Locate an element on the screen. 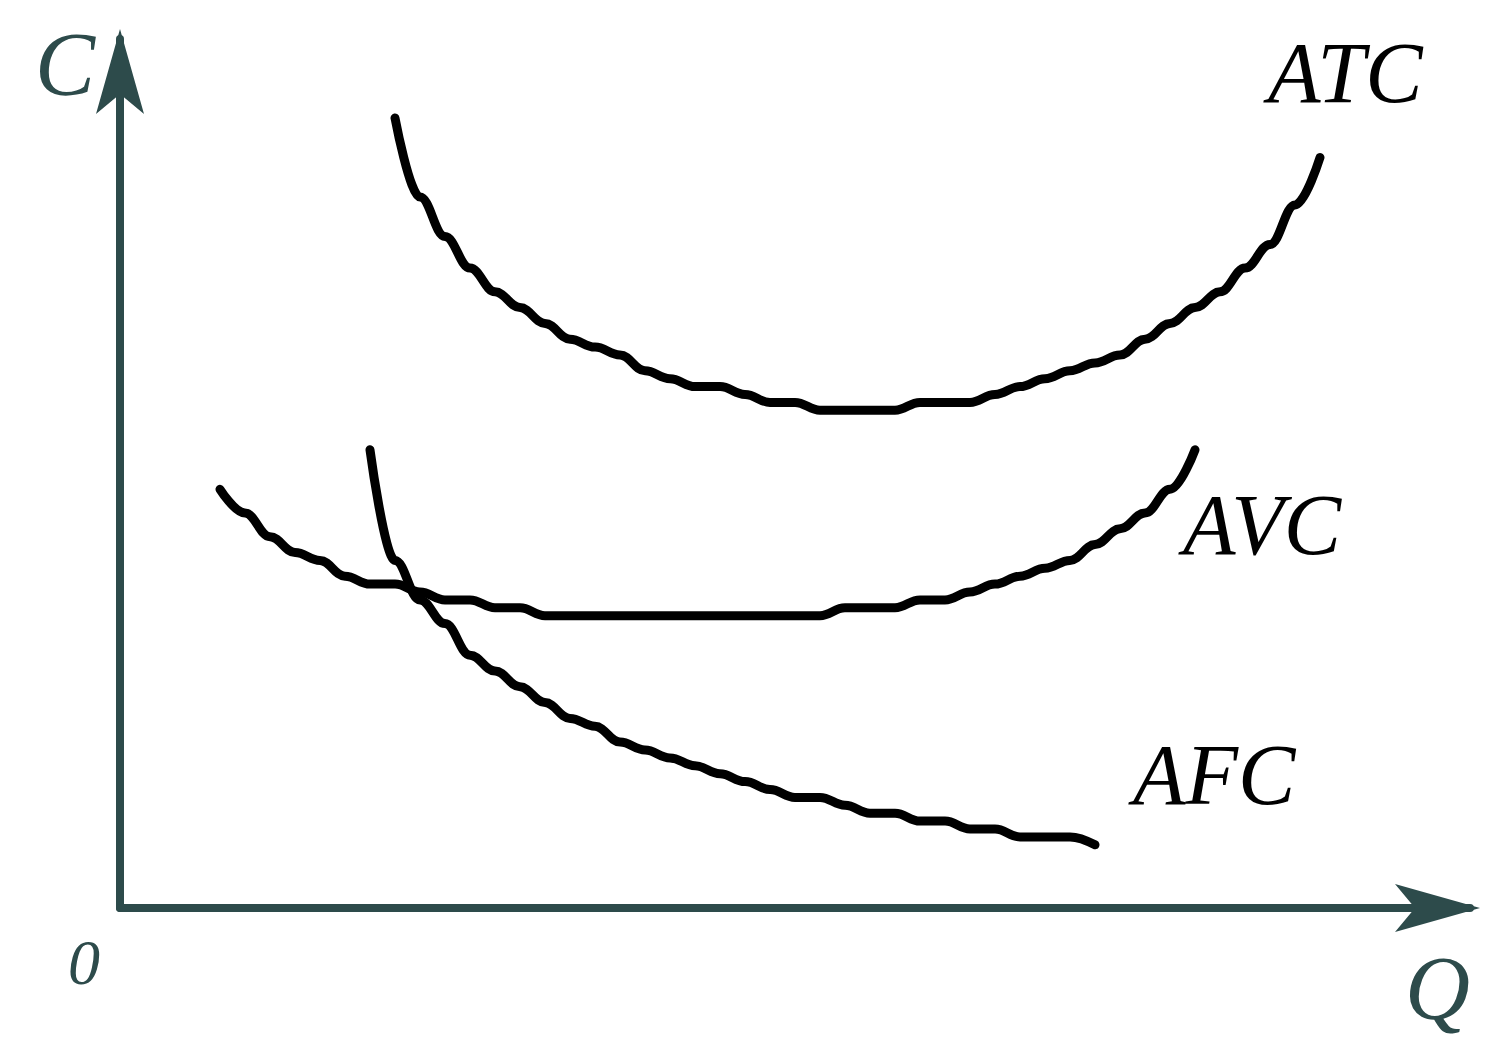 Image resolution: width=1511 pixels, height=1050 pixels. series-label: ATC is located at coordinates (1344, 72).